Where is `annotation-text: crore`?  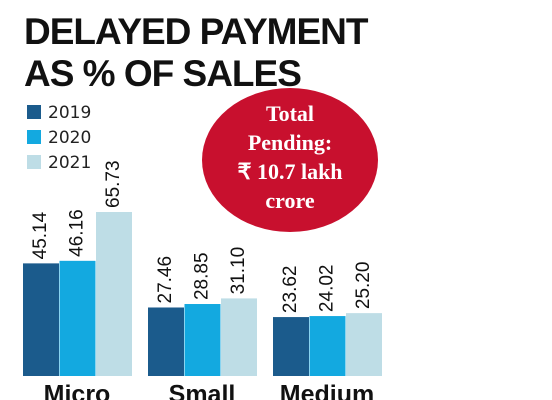
annotation-text: crore is located at coordinates (289, 200).